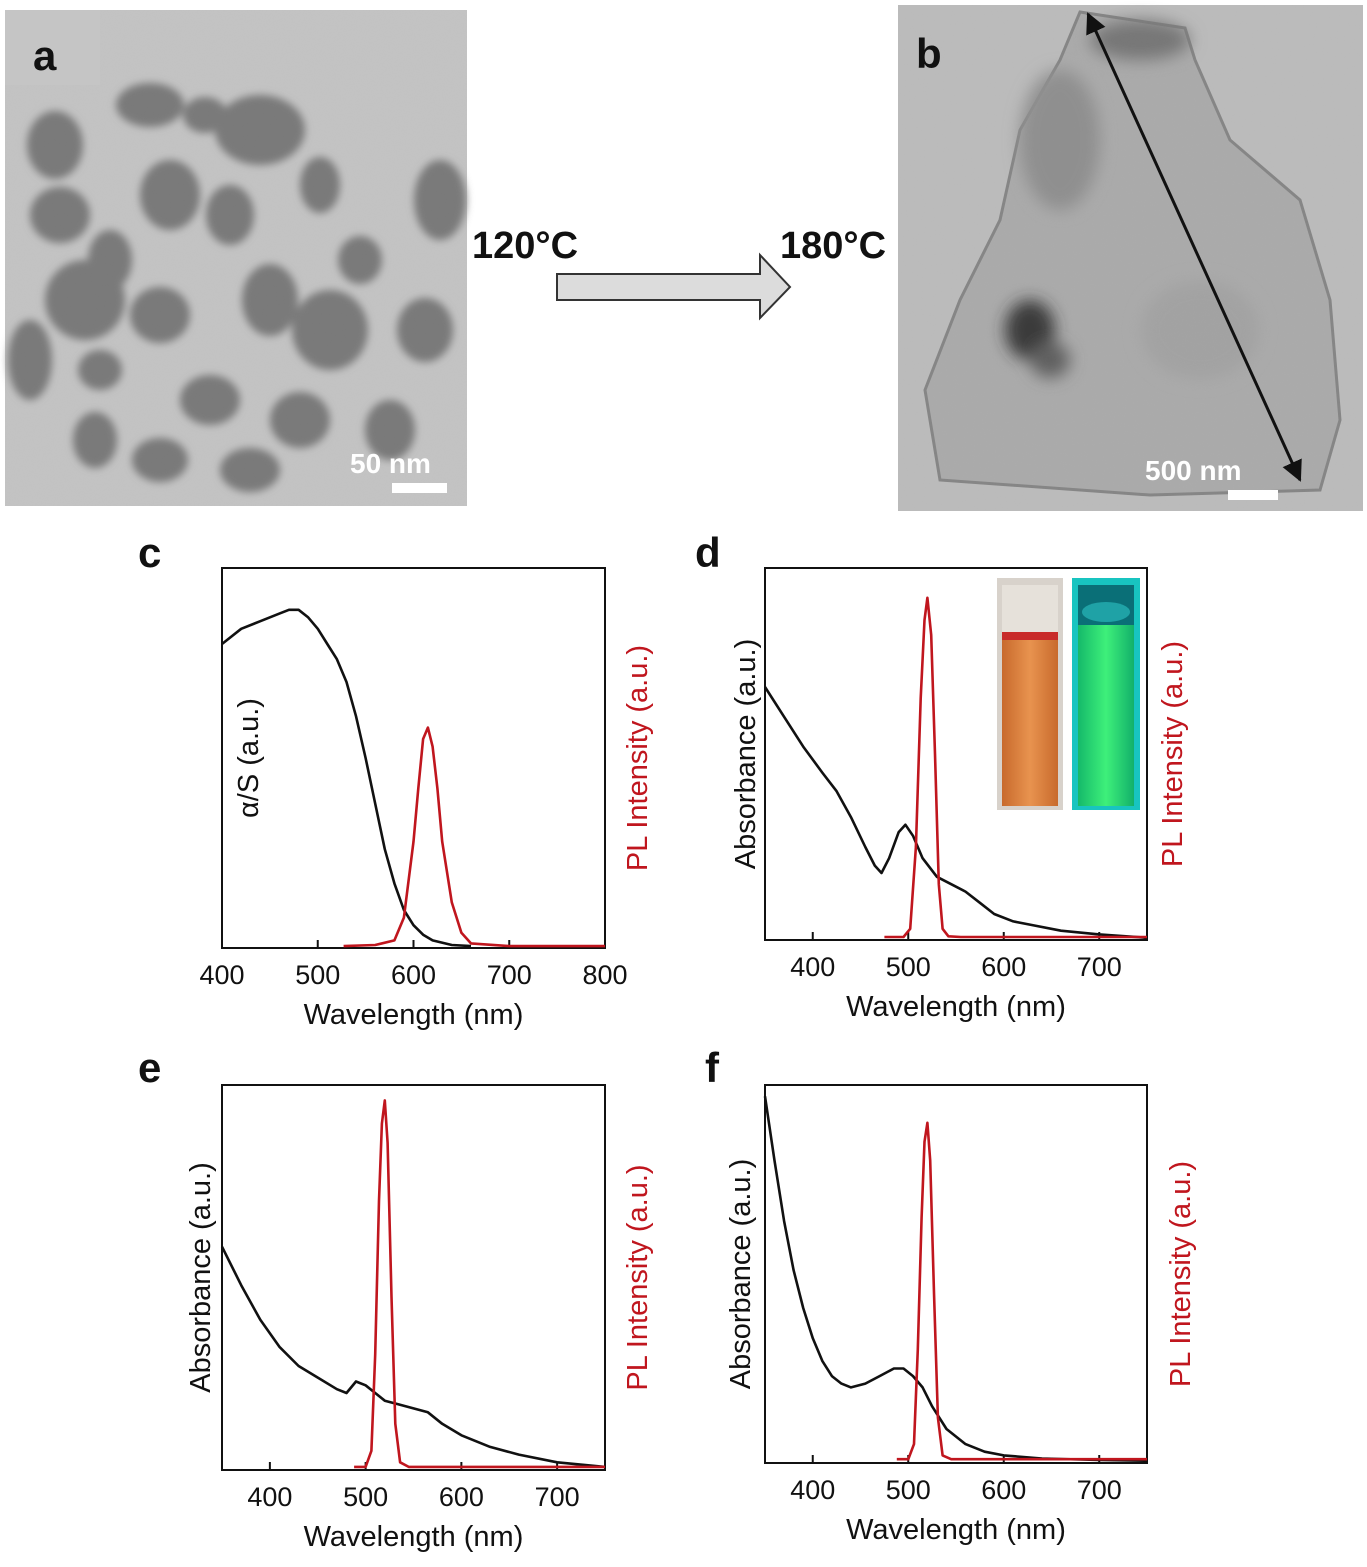  Describe the element at coordinates (1003, 967) in the screenshot. I see `x-tick-label-d-2: 600` at that location.